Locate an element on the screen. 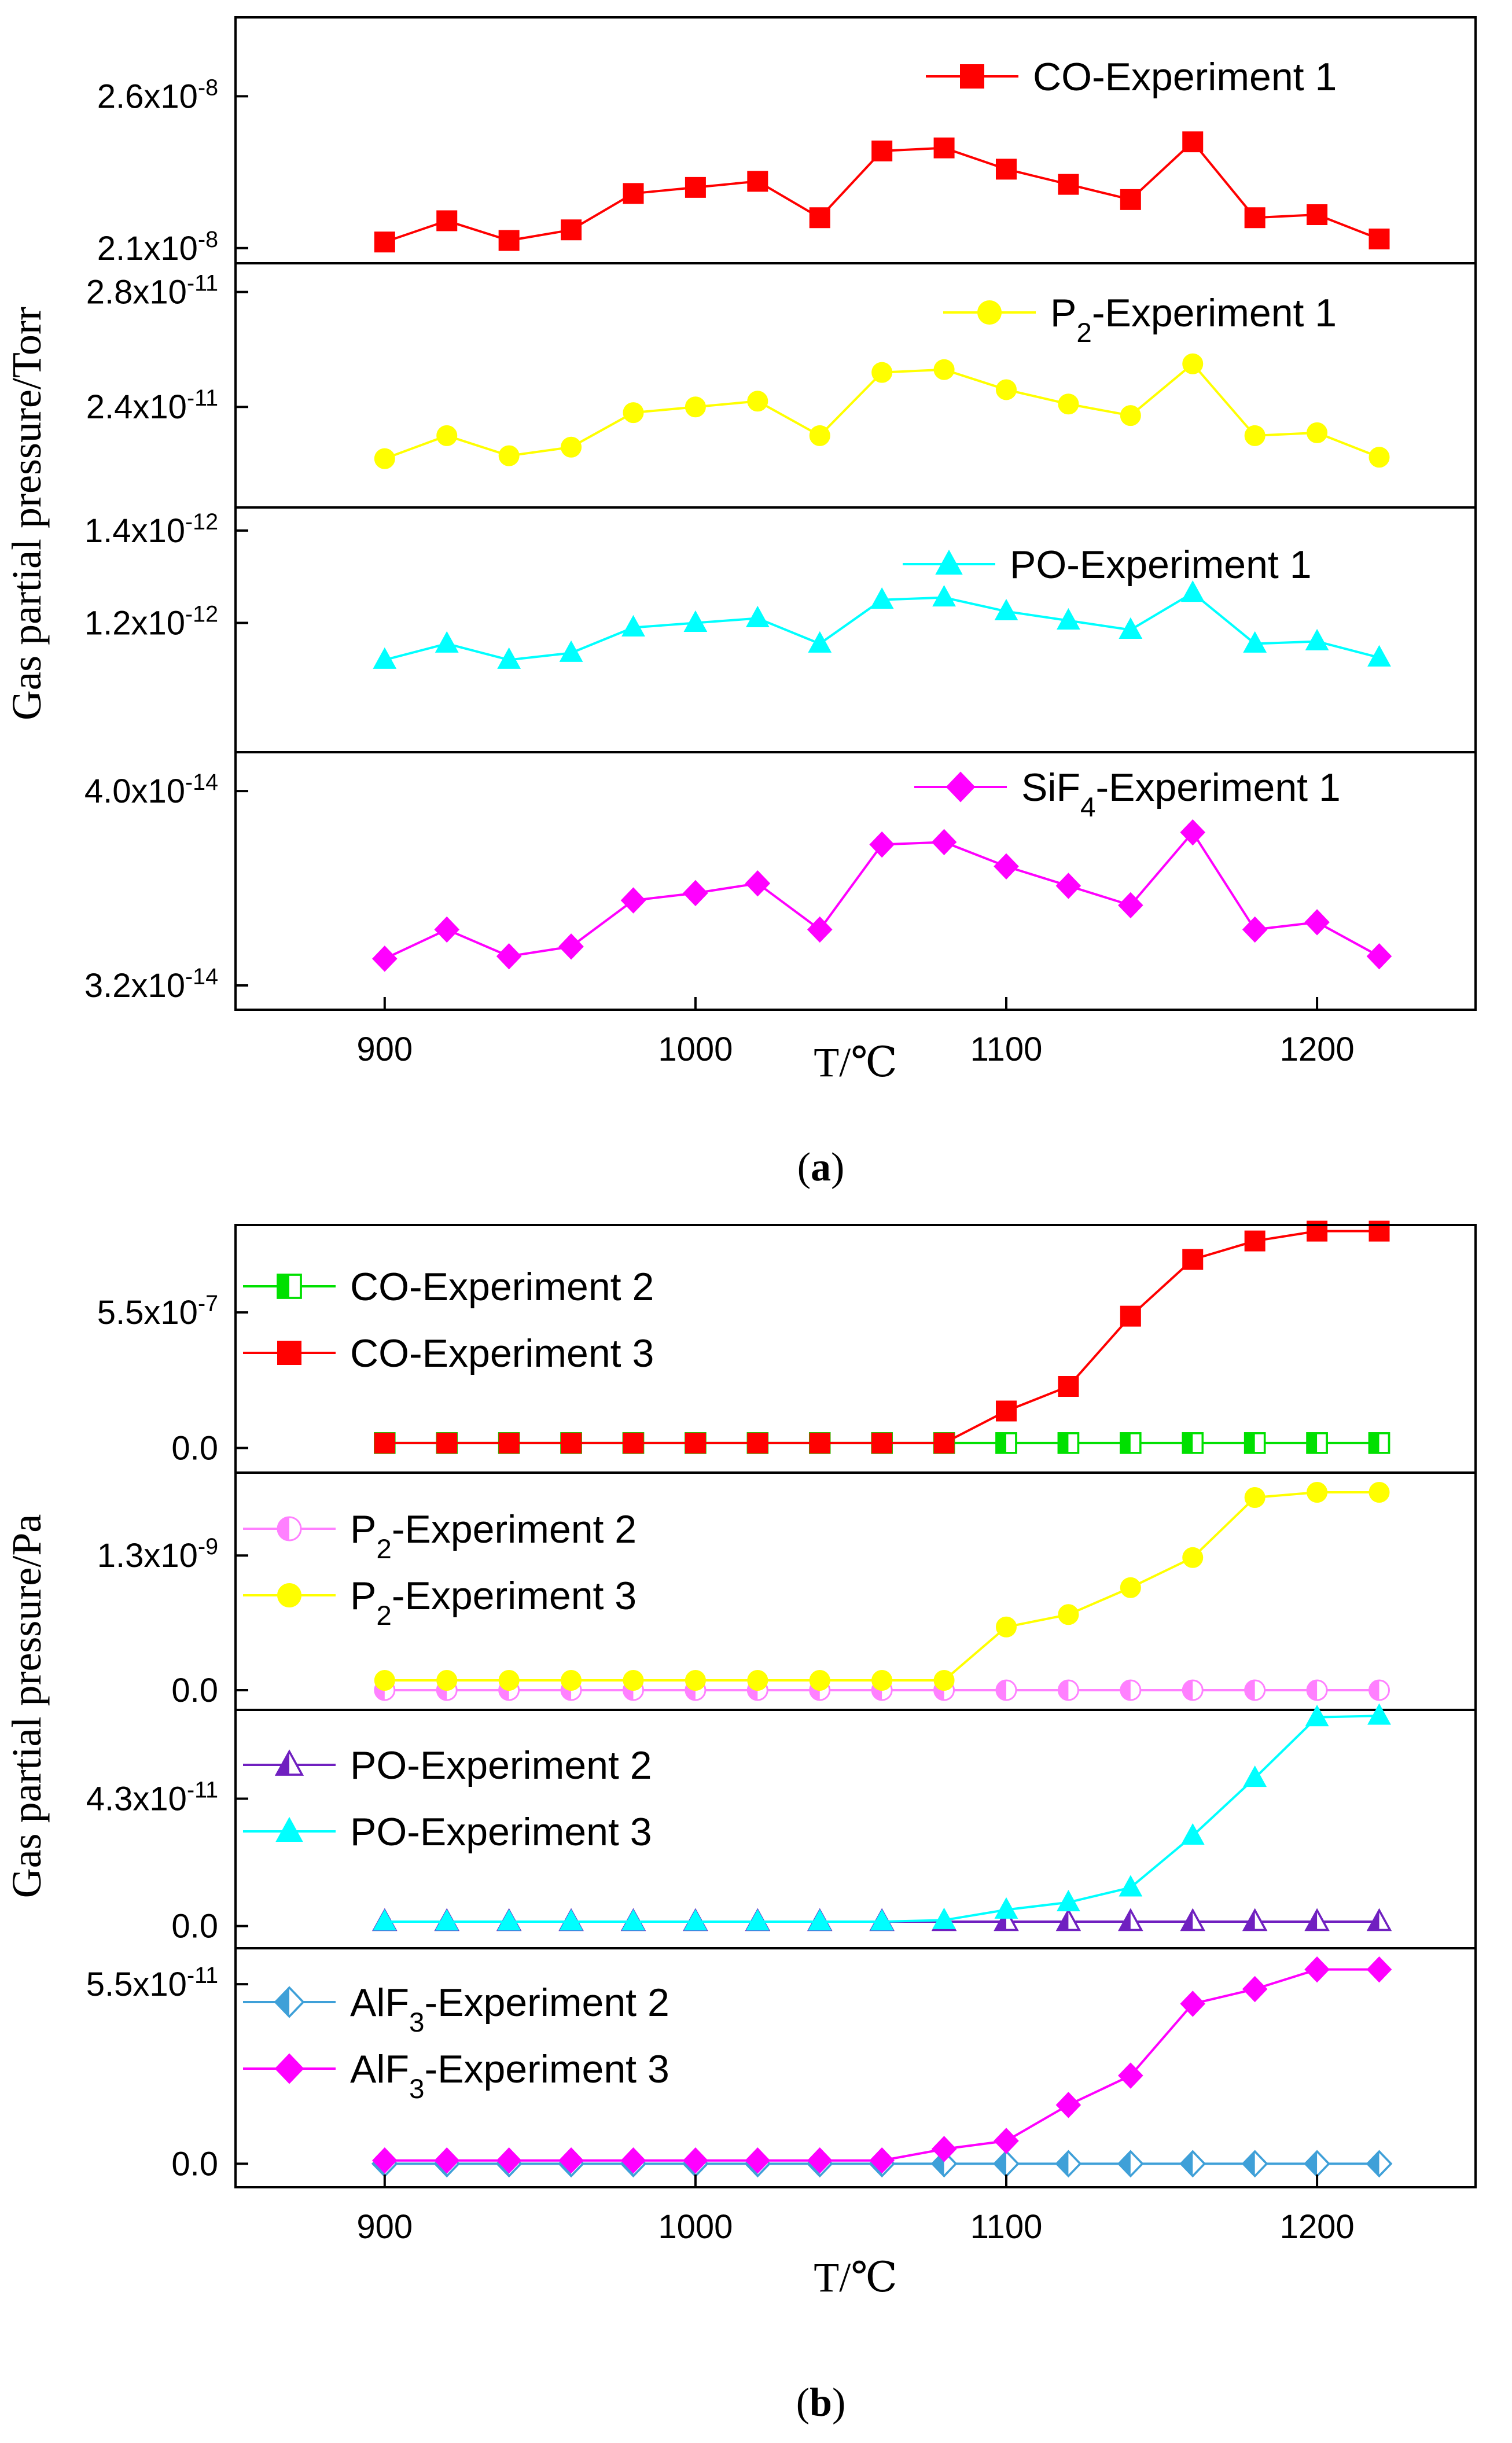 The width and height of the screenshot is (1512, 2443). x-tick-label: 900 is located at coordinates (384, 1050).